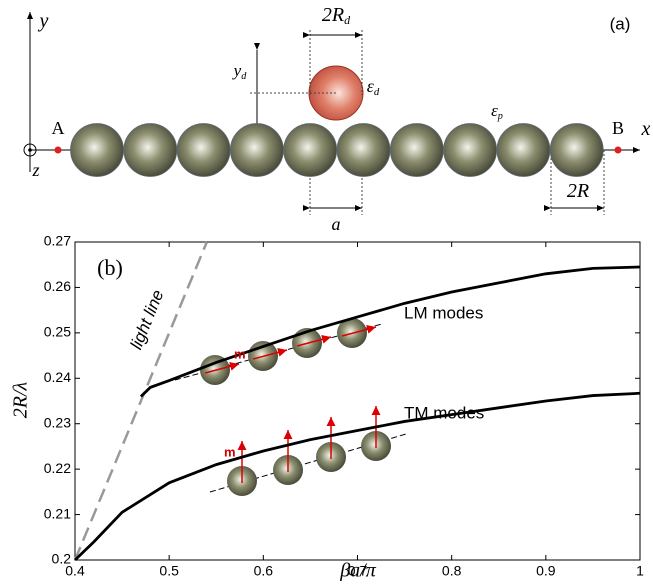  What do you see at coordinates (290, 407) in the screenshot?
I see `insets` at bounding box center [290, 407].